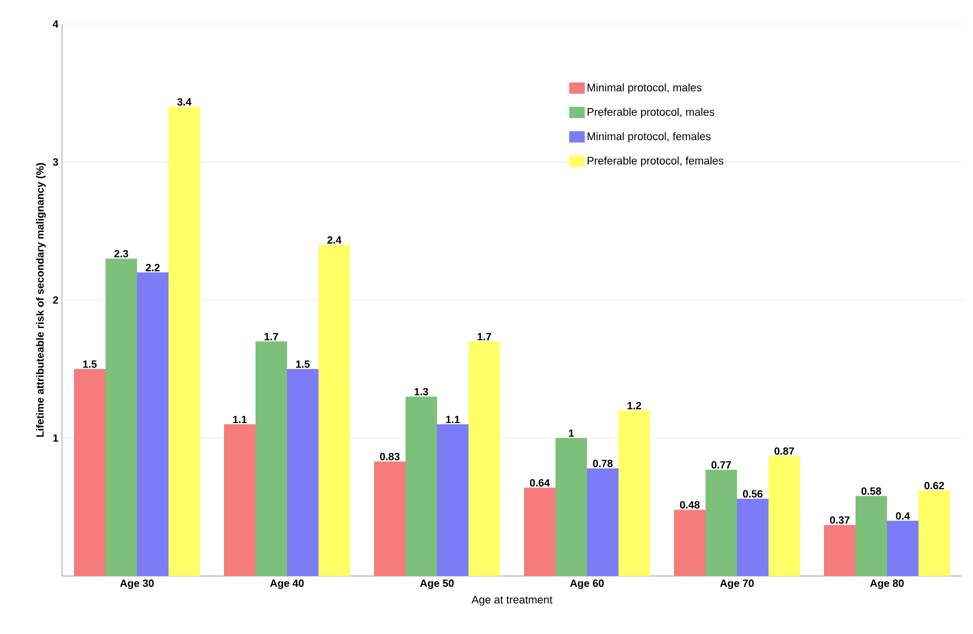 This screenshot has height=634, width=973. Describe the element at coordinates (784, 451) in the screenshot. I see `data-label: 0.87` at that location.